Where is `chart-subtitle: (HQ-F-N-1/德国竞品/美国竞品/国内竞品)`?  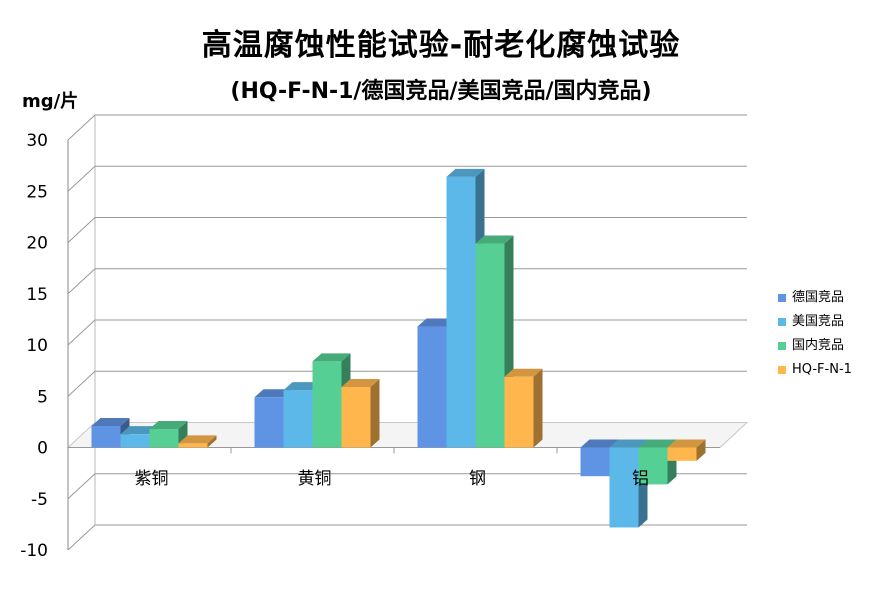
chart-subtitle: (HQ-F-N-1/德国竞品/美国竞品/国内竞品) is located at coordinates (441, 91).